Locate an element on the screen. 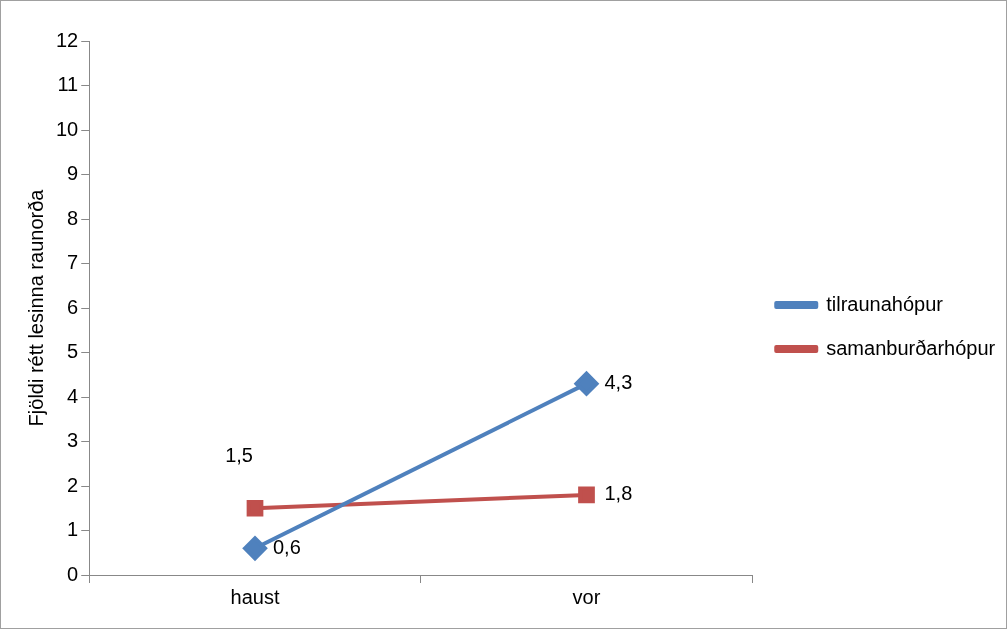 This screenshot has width=1007, height=629. y-tick-label: 5 is located at coordinates (73, 351).